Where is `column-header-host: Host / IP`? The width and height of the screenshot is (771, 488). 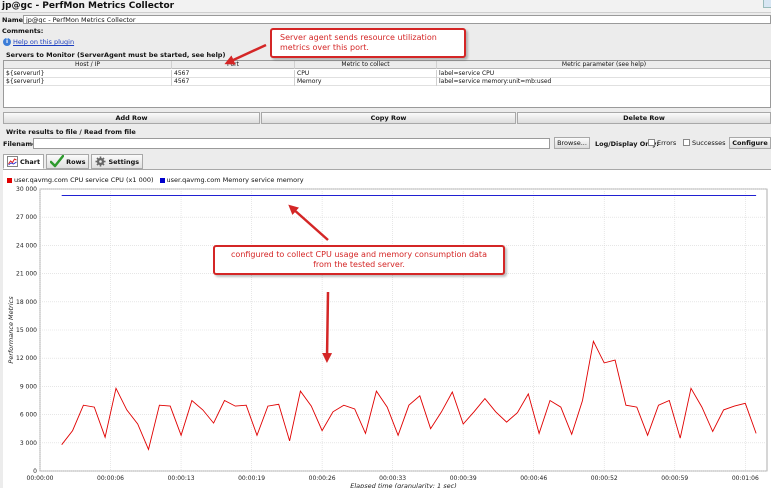 column-header-host: Host / IP is located at coordinates (88, 65).